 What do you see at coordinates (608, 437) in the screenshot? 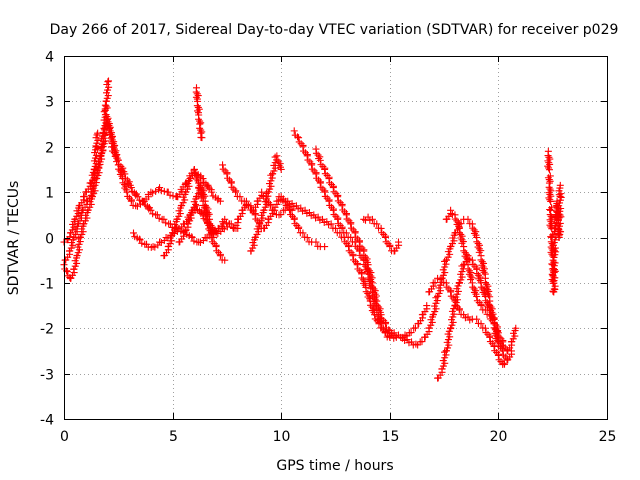
I see `x-tick-label: 25` at bounding box center [608, 437].